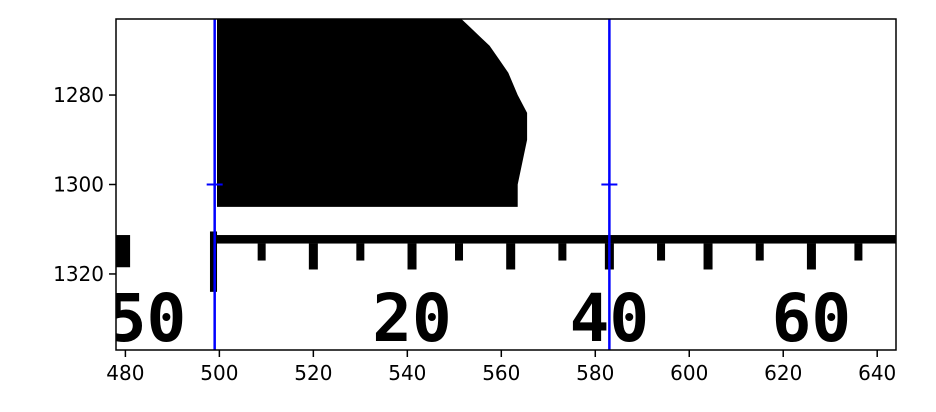  I want to click on x-tick-label: 600, so click(689, 373).